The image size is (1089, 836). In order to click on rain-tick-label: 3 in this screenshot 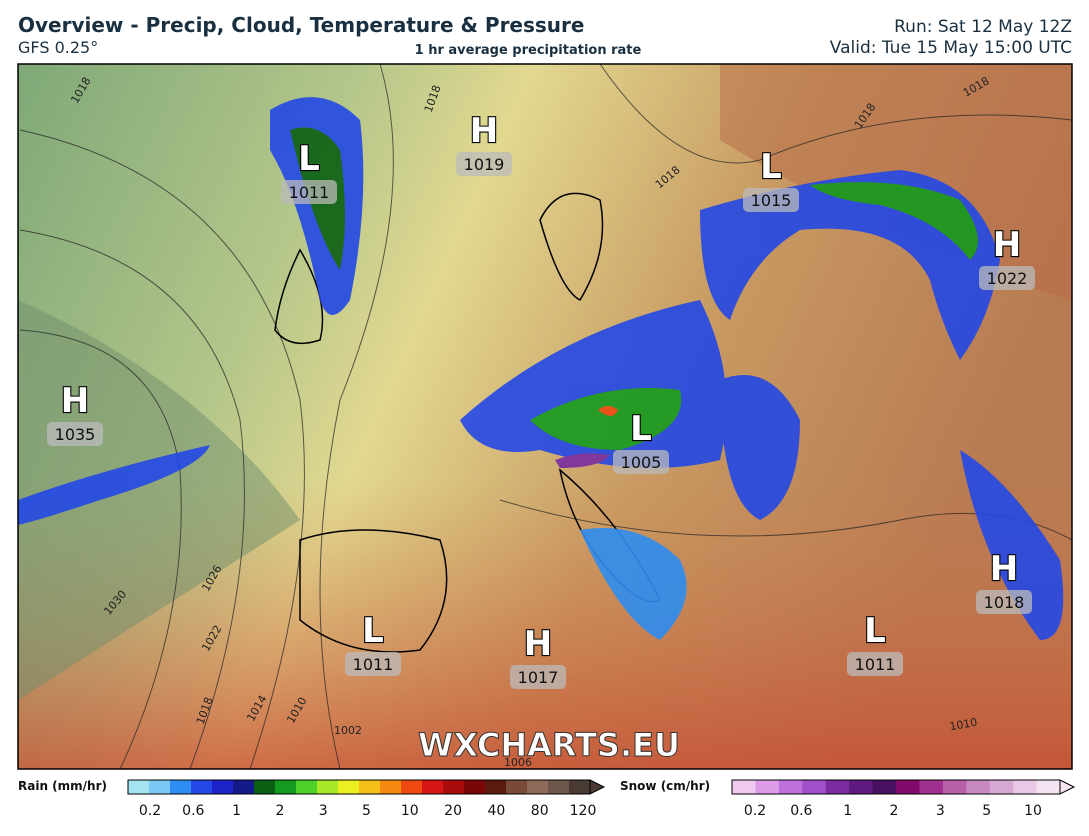, I will do `click(323, 811)`.